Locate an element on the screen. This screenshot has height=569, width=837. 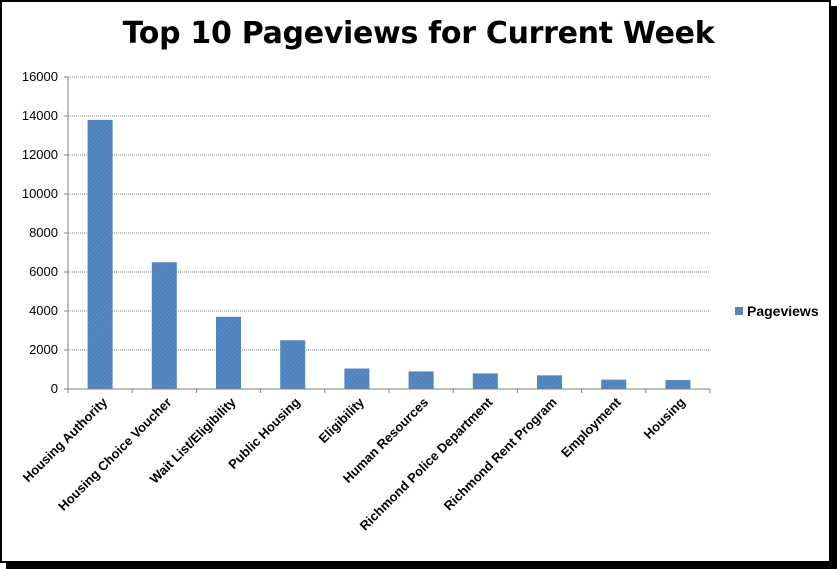
y-tick-label: 12000 is located at coordinates (40, 154).